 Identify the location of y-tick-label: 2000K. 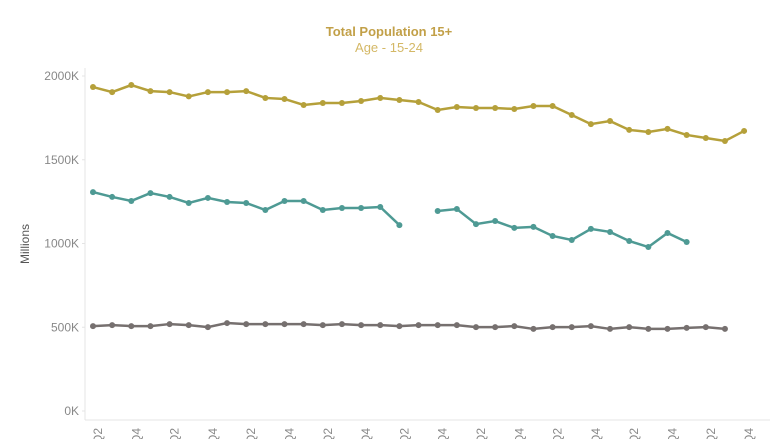
(61, 76).